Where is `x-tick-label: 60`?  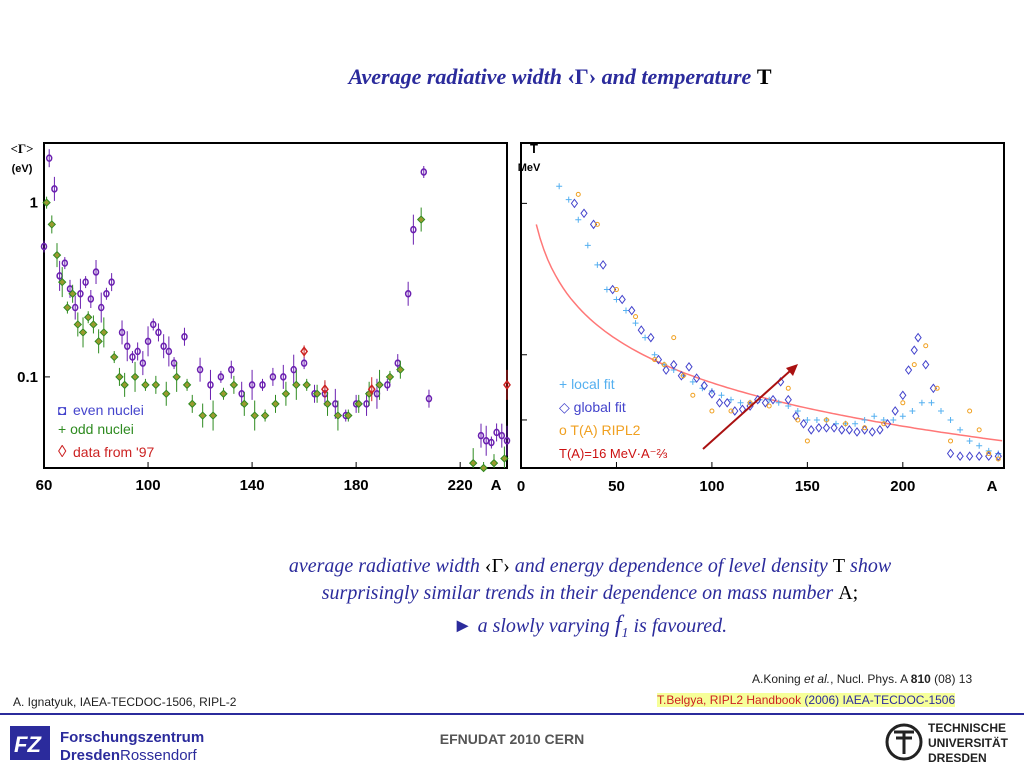
x-tick-label: 60 is located at coordinates (44, 485).